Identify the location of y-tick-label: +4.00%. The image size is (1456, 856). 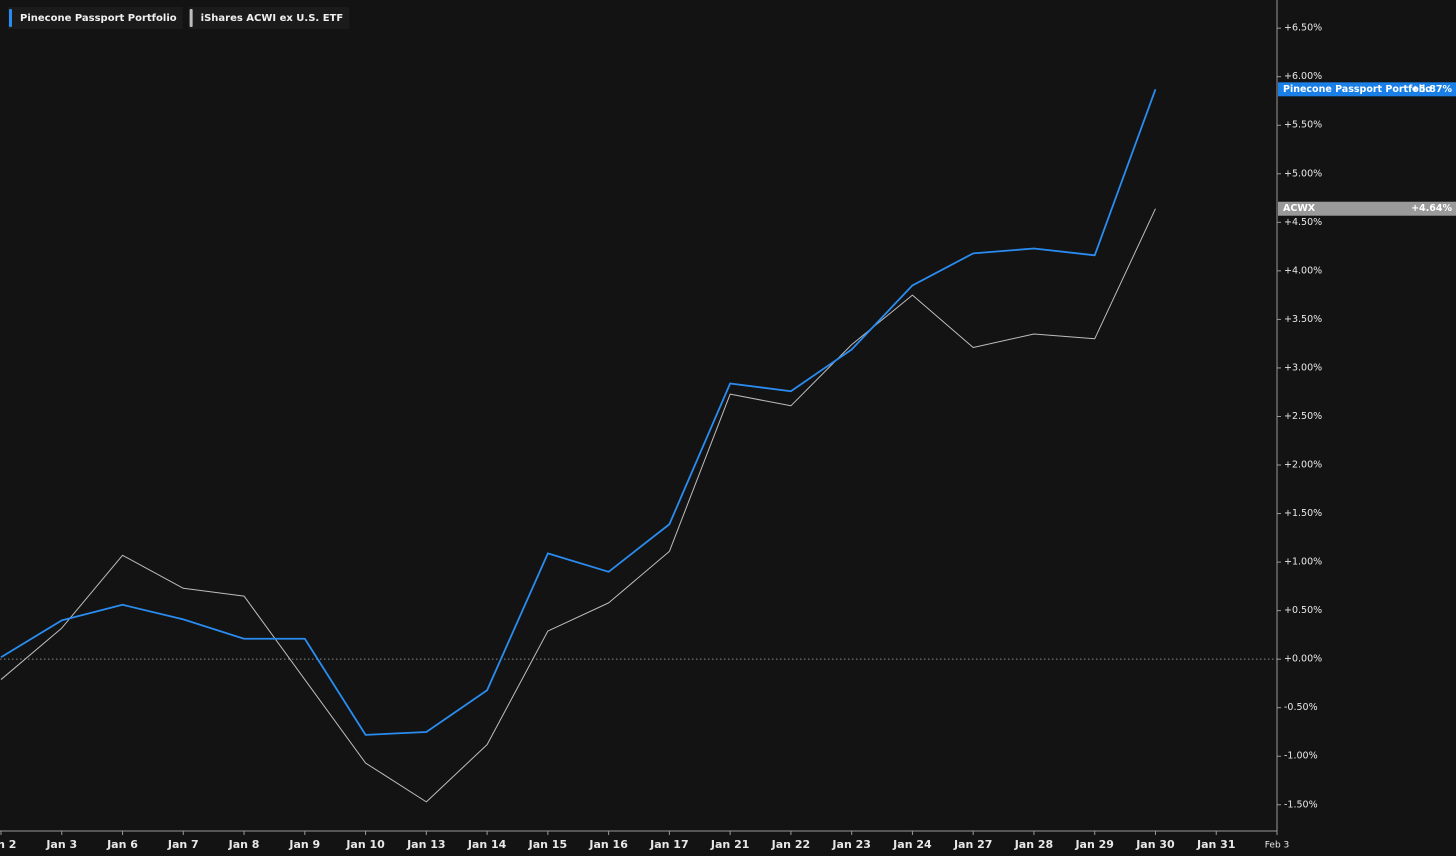
(1303, 270).